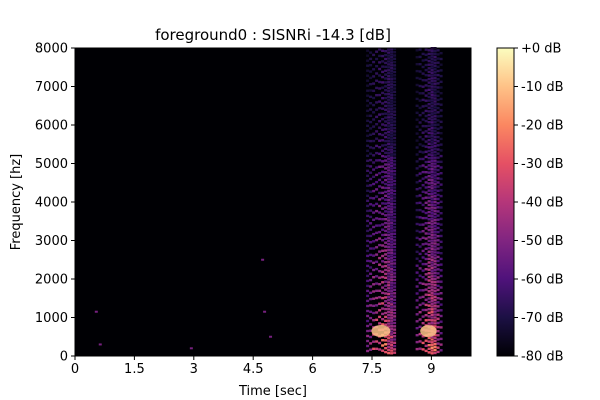 Image resolution: width=600 pixels, height=400 pixels. Describe the element at coordinates (272, 391) in the screenshot. I see `x-axis-label: Time [sec]` at that location.